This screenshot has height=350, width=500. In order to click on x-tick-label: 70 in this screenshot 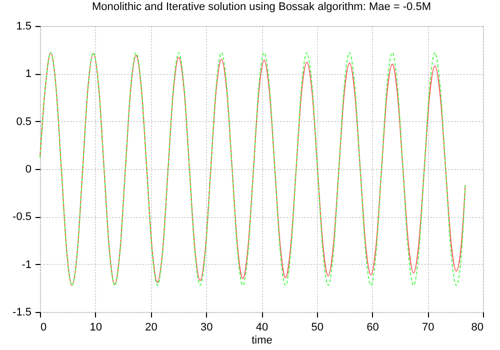, I will do `click(428, 328)`.